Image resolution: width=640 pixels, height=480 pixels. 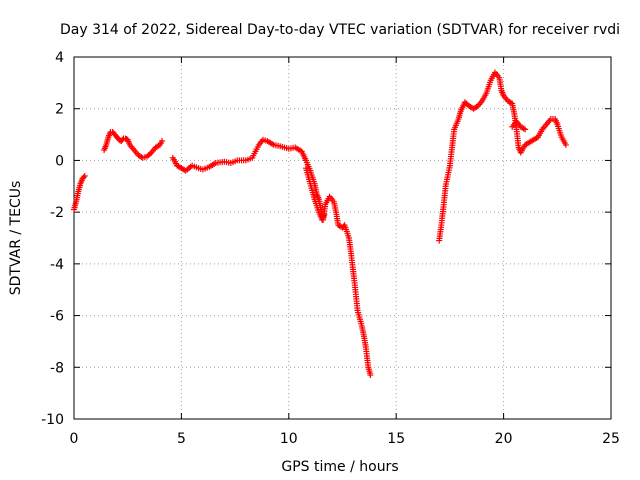 What do you see at coordinates (52, 420) in the screenshot?
I see `y-tick-label: -10` at bounding box center [52, 420].